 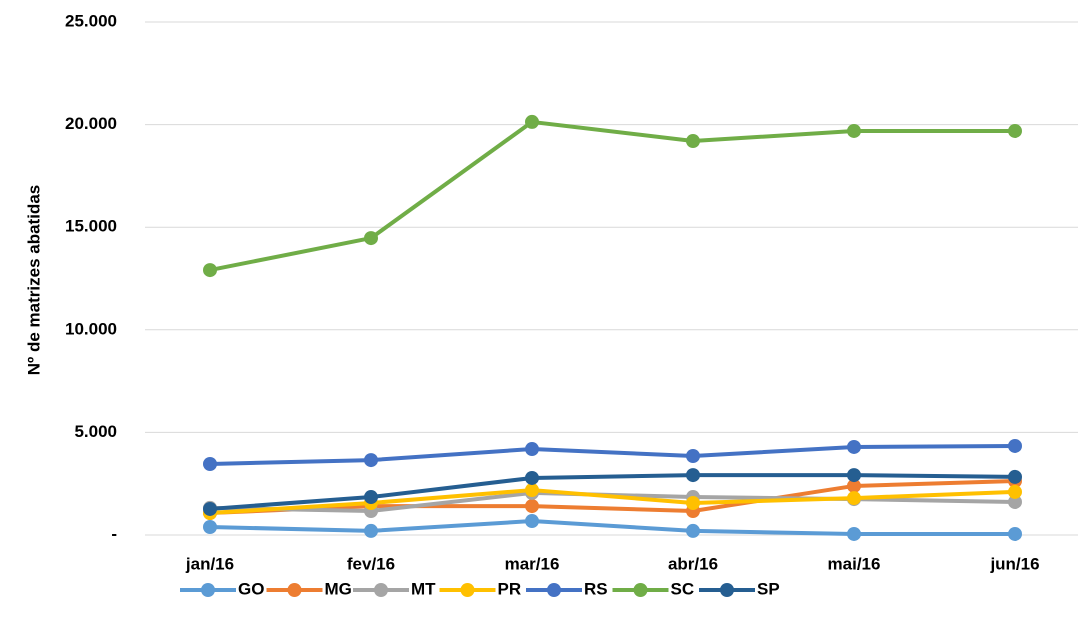 What do you see at coordinates (683, 588) in the screenshot?
I see `legend-label: SC` at bounding box center [683, 588].